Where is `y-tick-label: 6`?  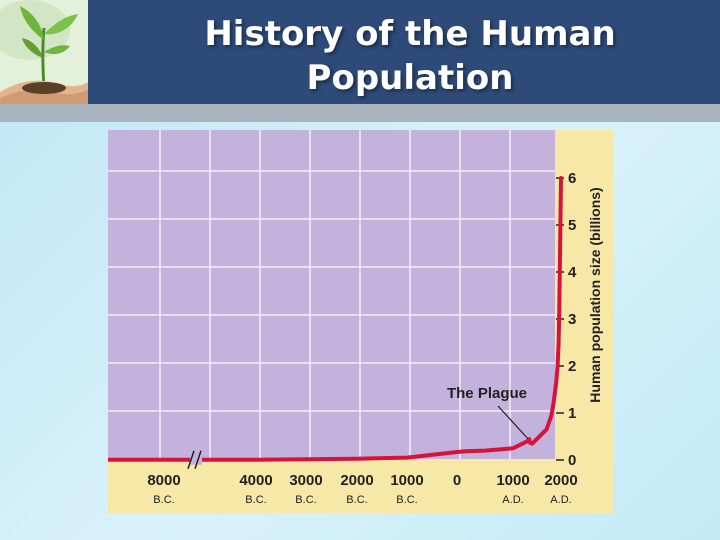
y-tick-label: 6 is located at coordinates (572, 178).